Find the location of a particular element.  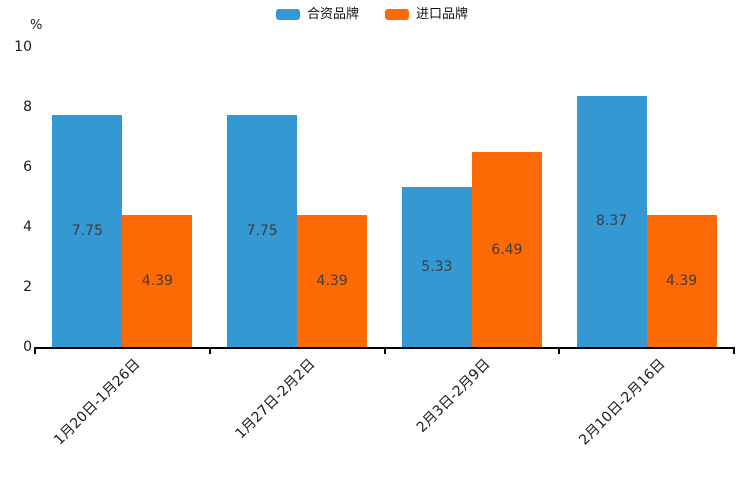

y-axis-tick-label: 10 is located at coordinates (23, 47).